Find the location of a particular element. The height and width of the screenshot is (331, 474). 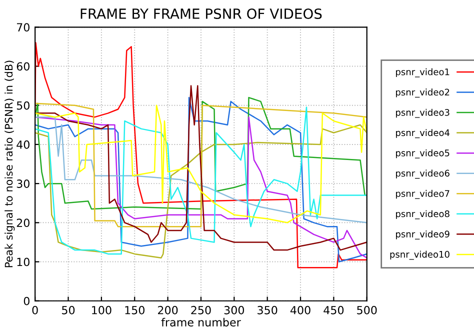

x-tick-label: 500 is located at coordinates (367, 310).